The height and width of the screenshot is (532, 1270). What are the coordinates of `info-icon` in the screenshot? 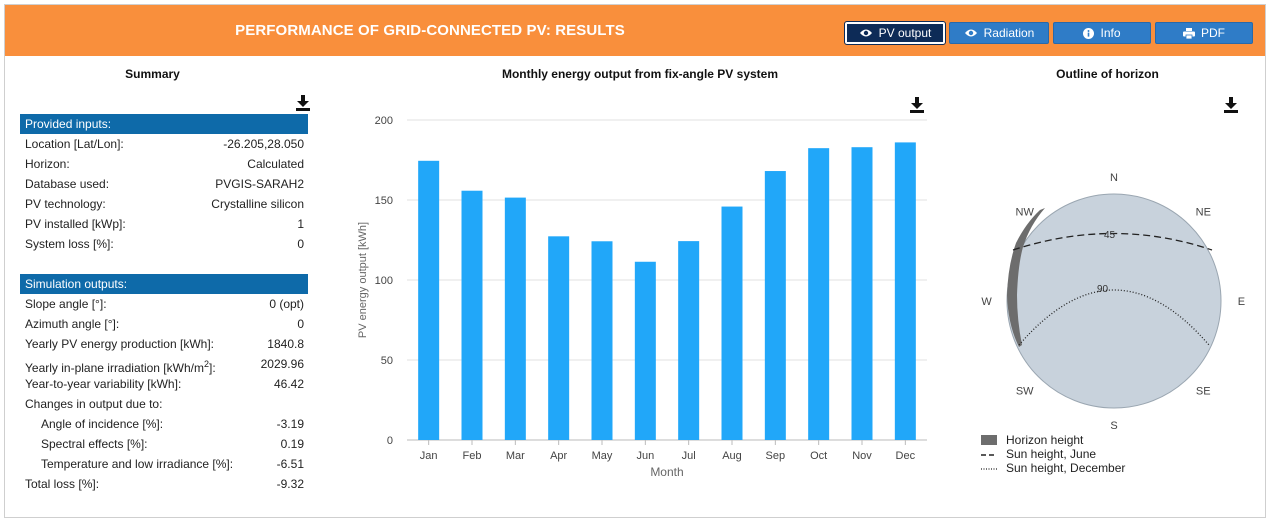 It's located at (1089, 33).